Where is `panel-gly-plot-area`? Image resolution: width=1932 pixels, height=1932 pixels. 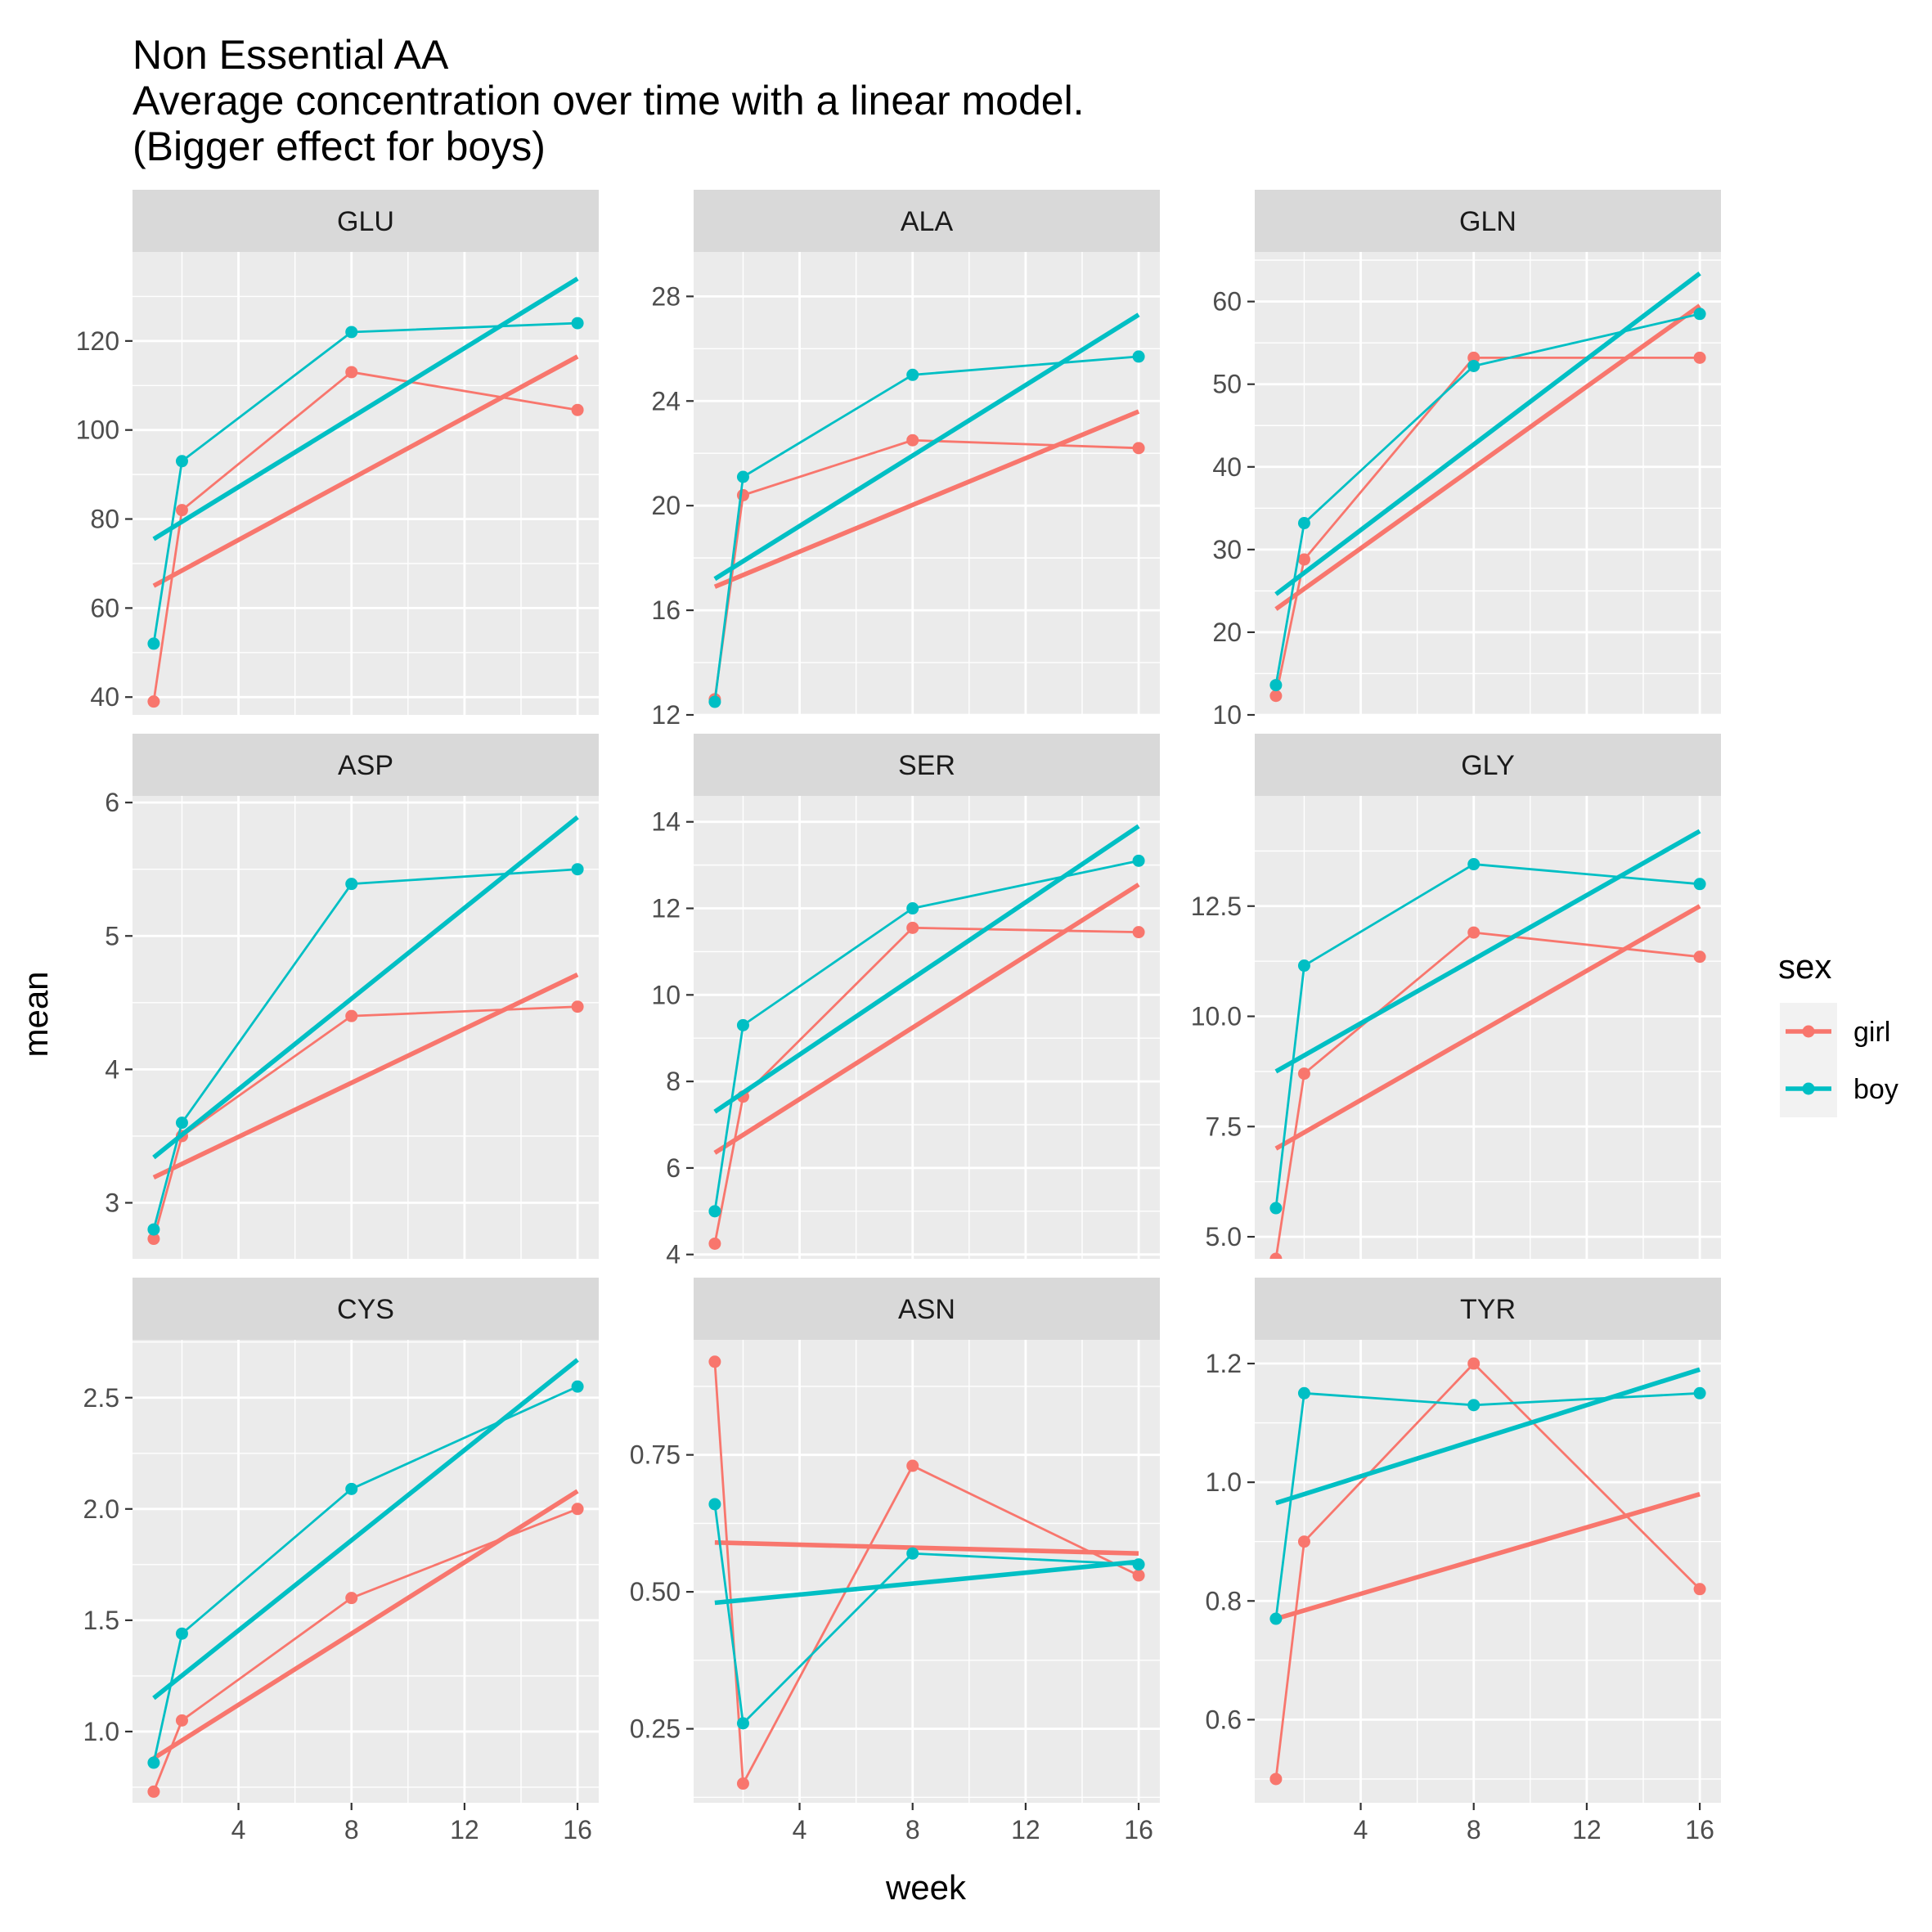
panel-gly-plot-area is located at coordinates (1488, 1028).